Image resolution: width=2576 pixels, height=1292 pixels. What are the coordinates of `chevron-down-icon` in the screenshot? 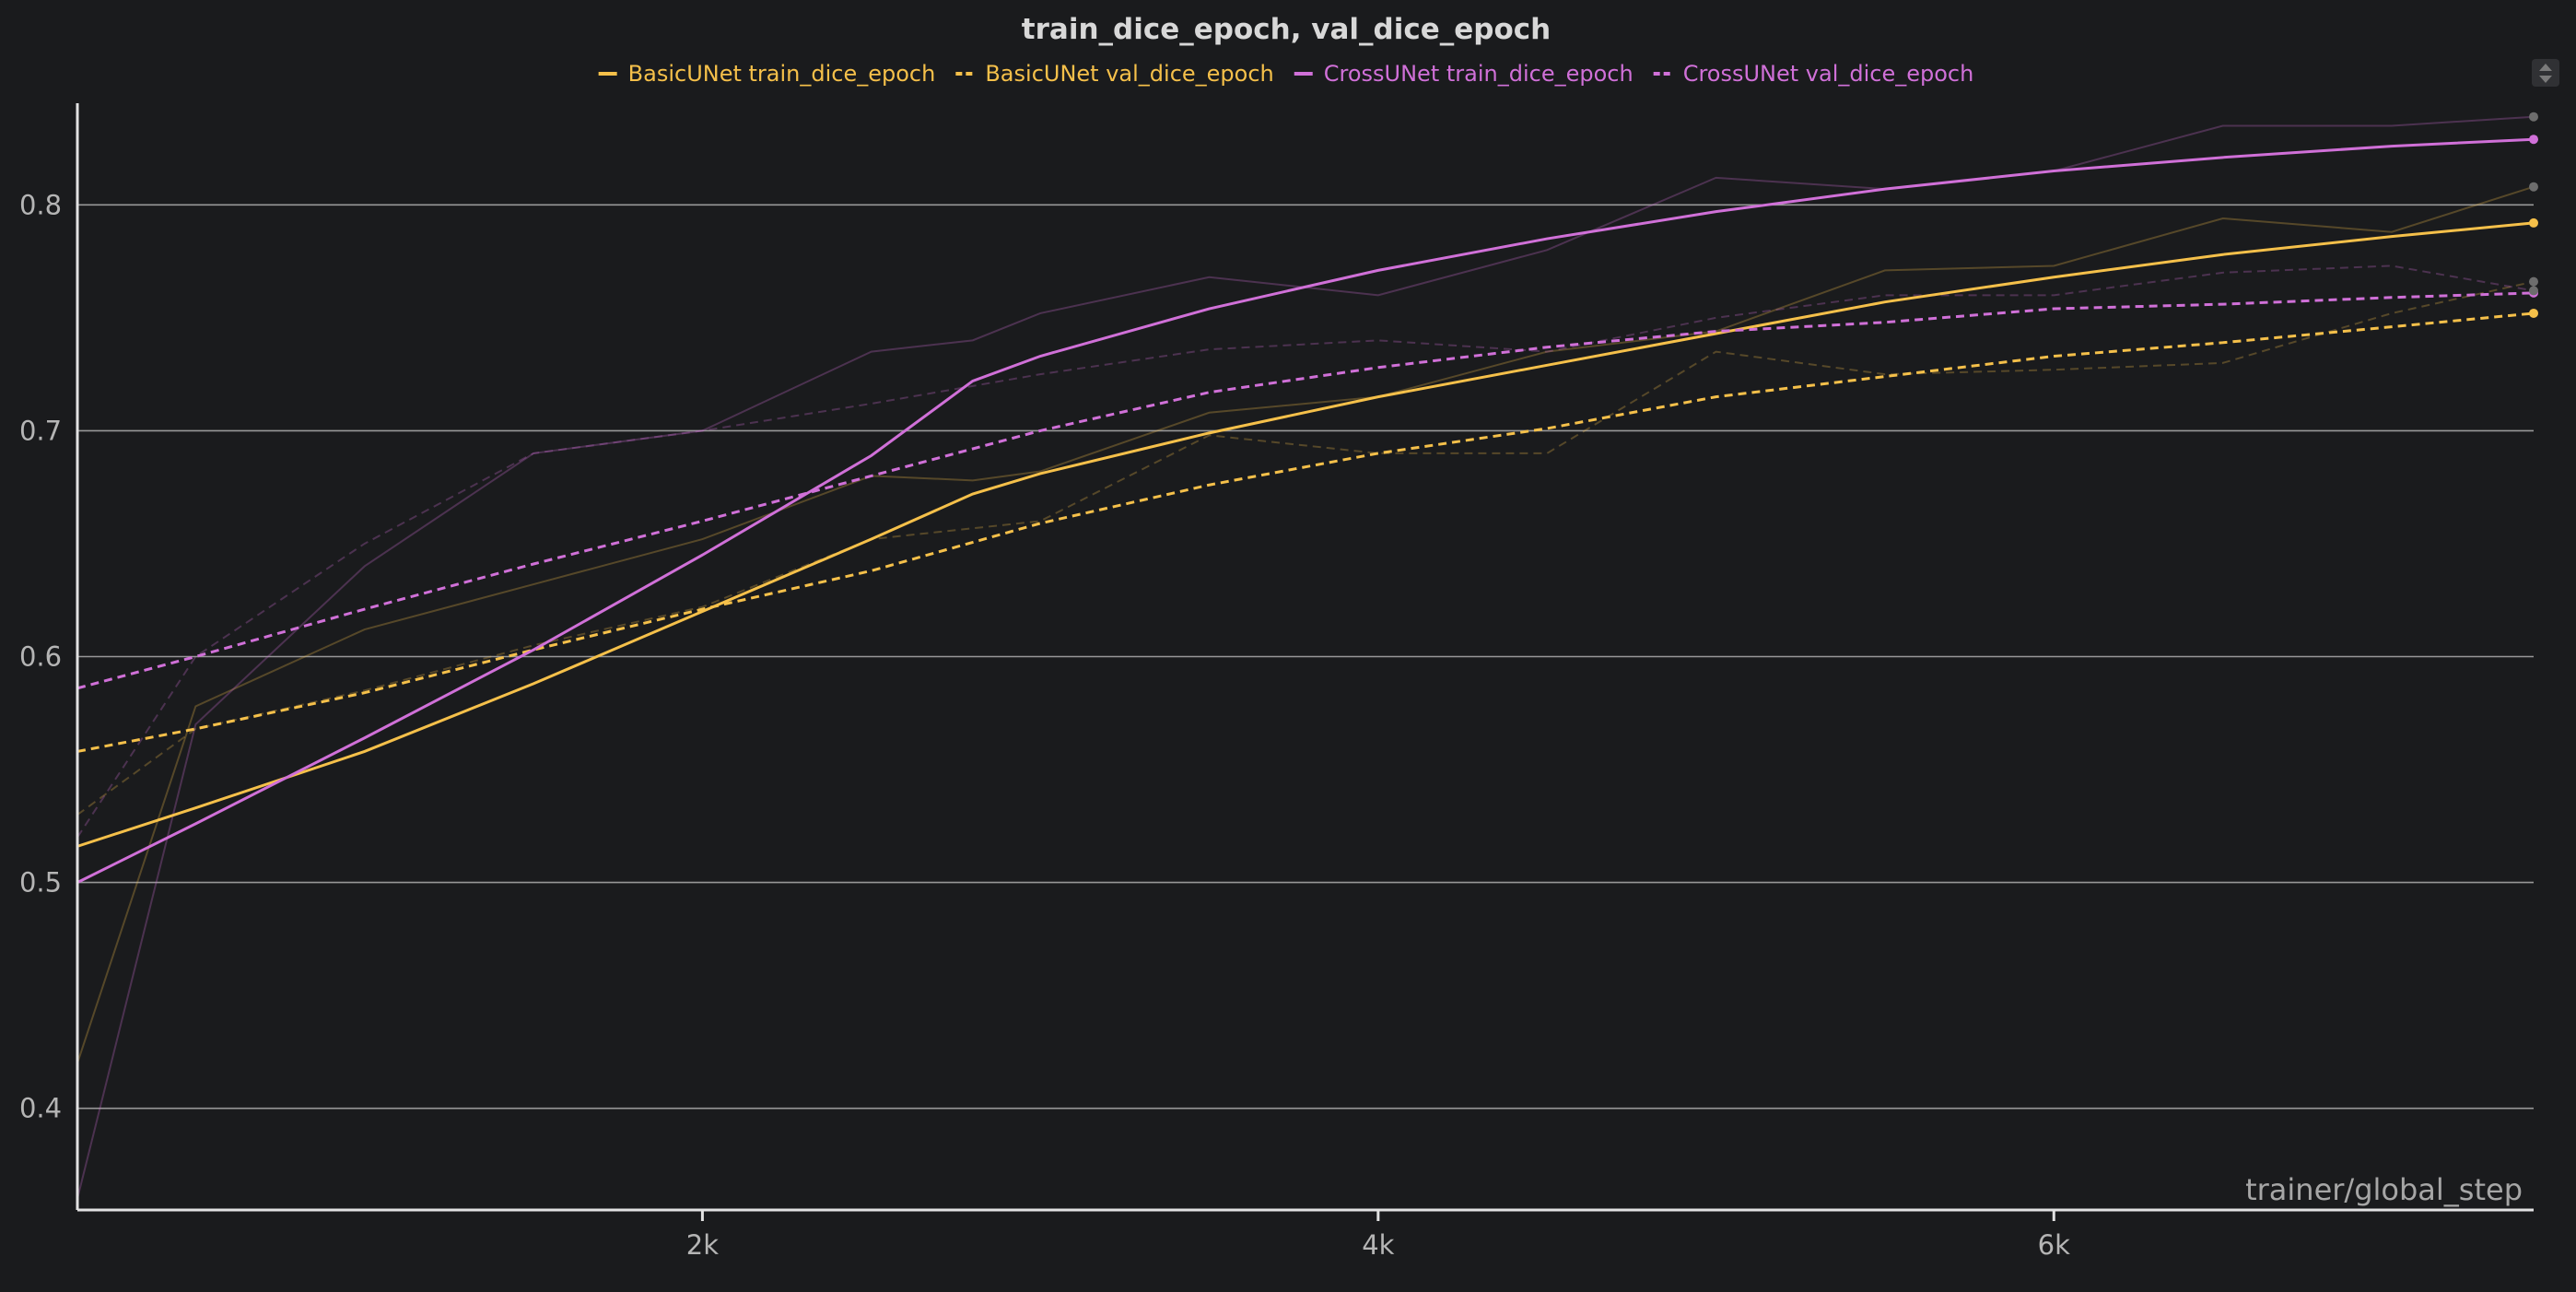 It's located at (2545, 79).